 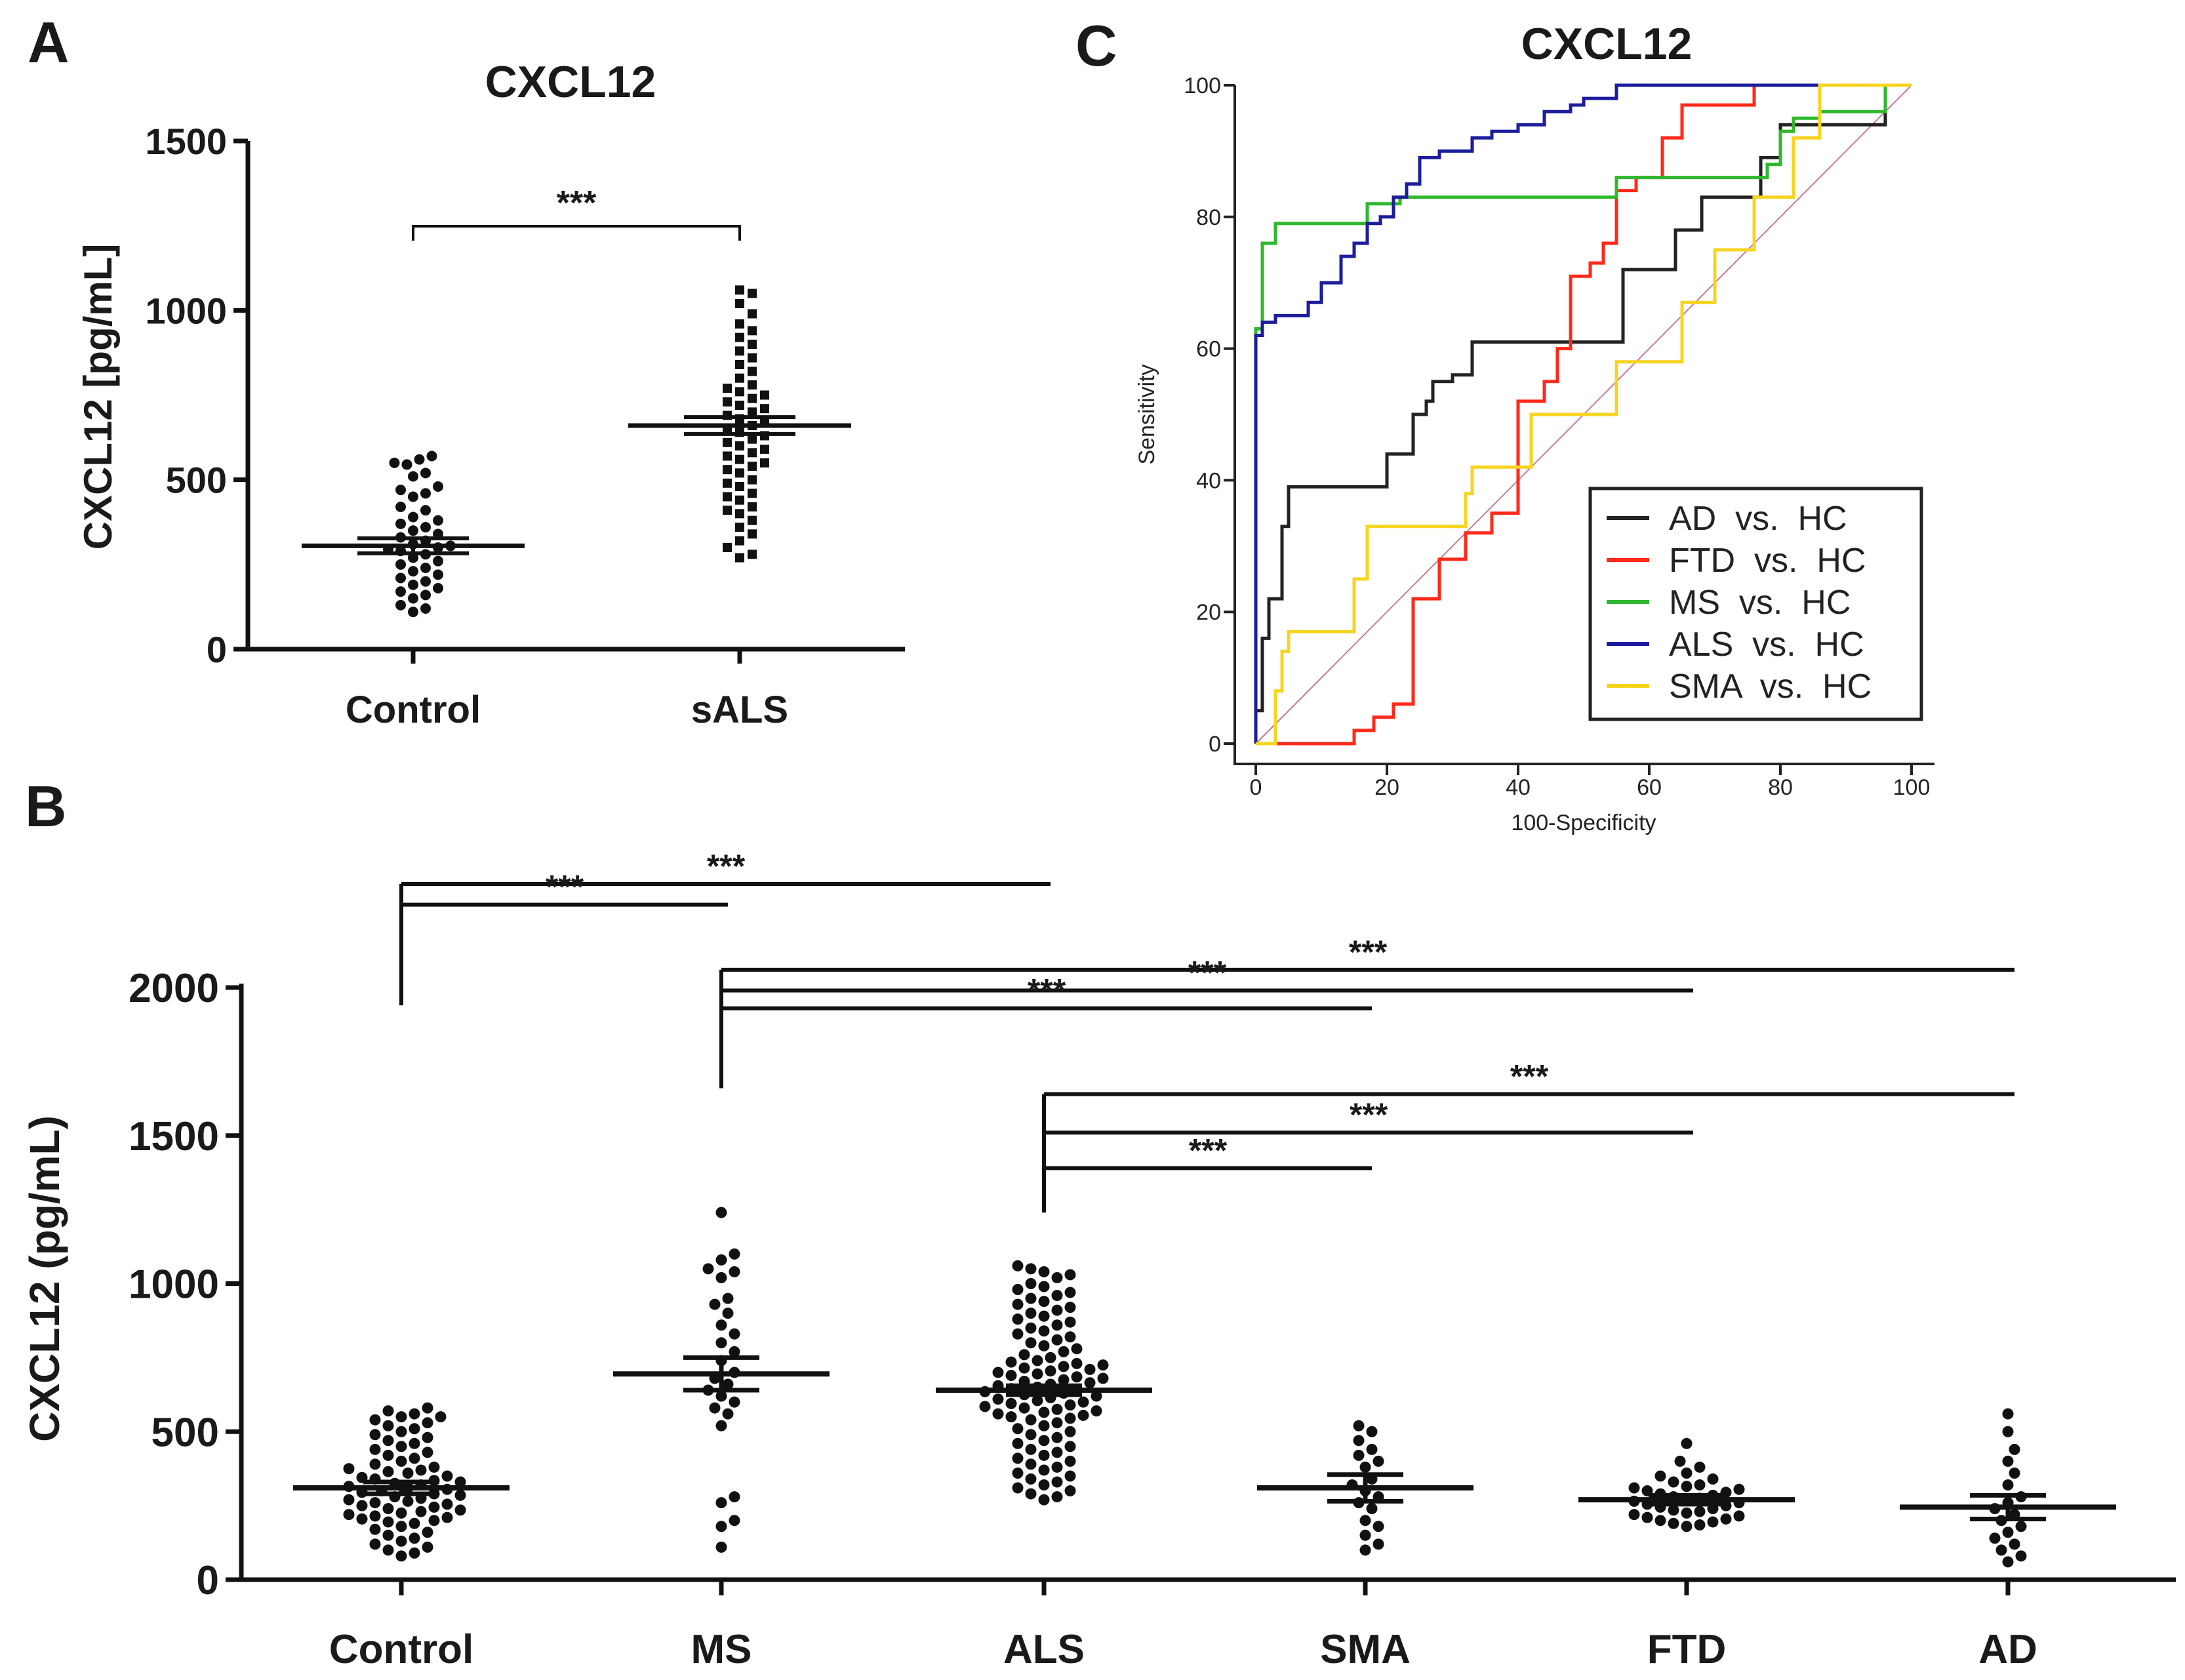 What do you see at coordinates (1215, 744) in the screenshot?
I see `panel-c-y-tick-label-0: 0` at bounding box center [1215, 744].